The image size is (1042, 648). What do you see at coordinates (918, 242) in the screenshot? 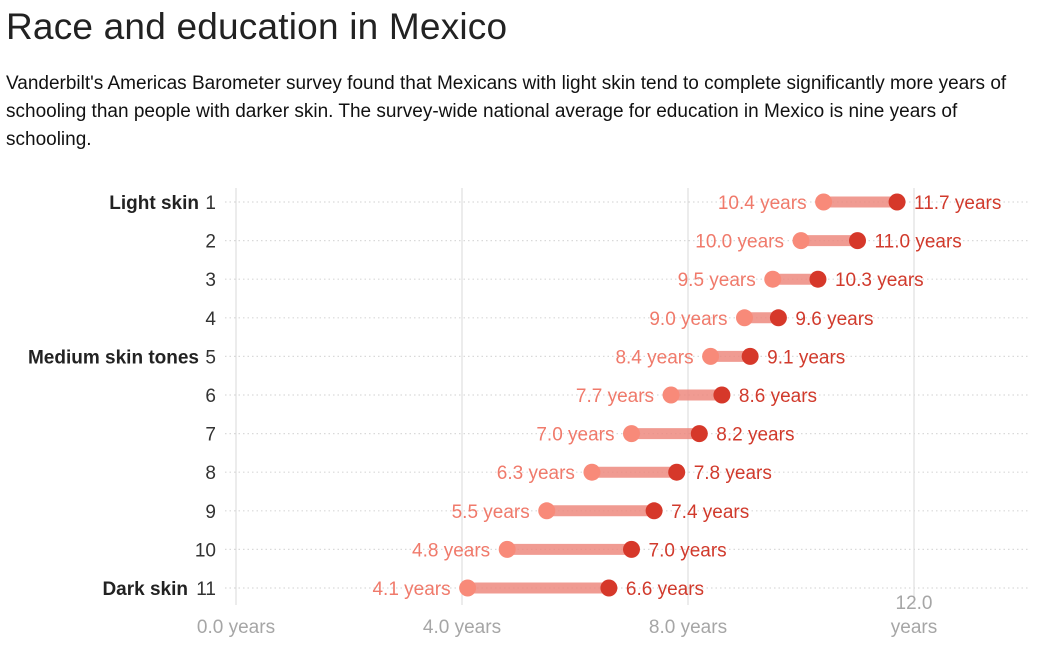
I see `high-value-label: 11.0 years` at bounding box center [918, 242].